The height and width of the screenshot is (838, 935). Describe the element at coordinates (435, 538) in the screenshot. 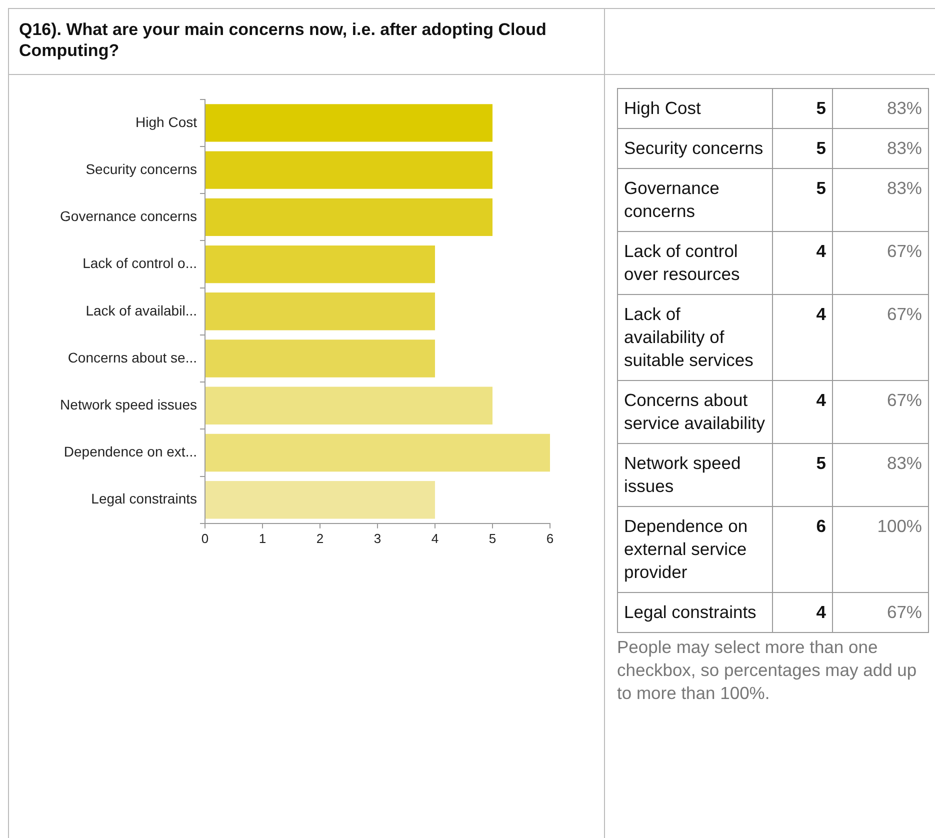

I see `x-tick-label: 4` at that location.